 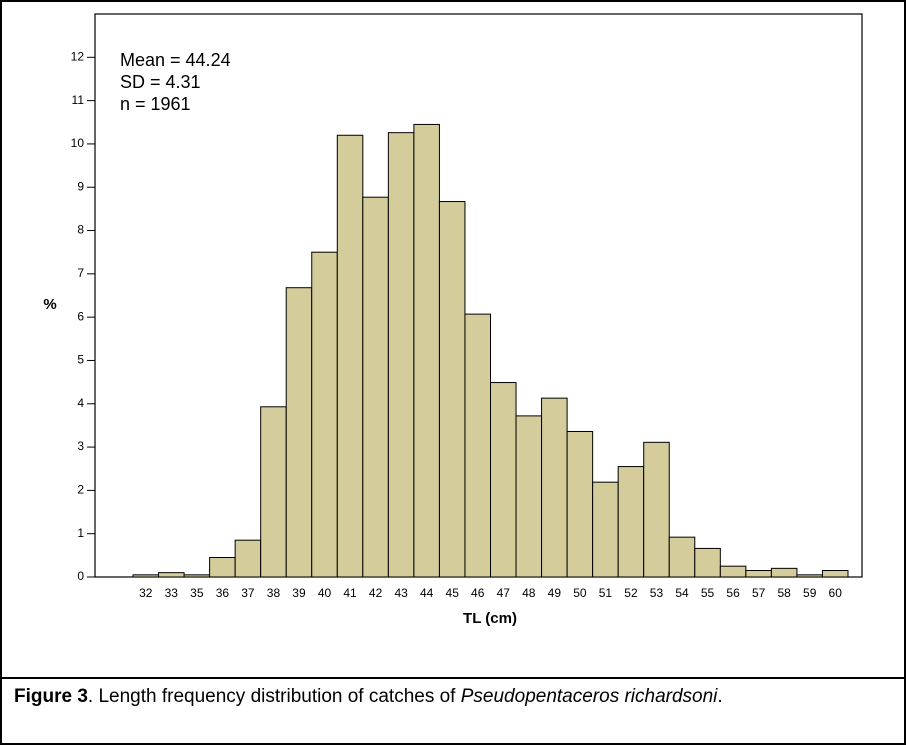 I want to click on x-tick-label: 43, so click(x=401, y=593).